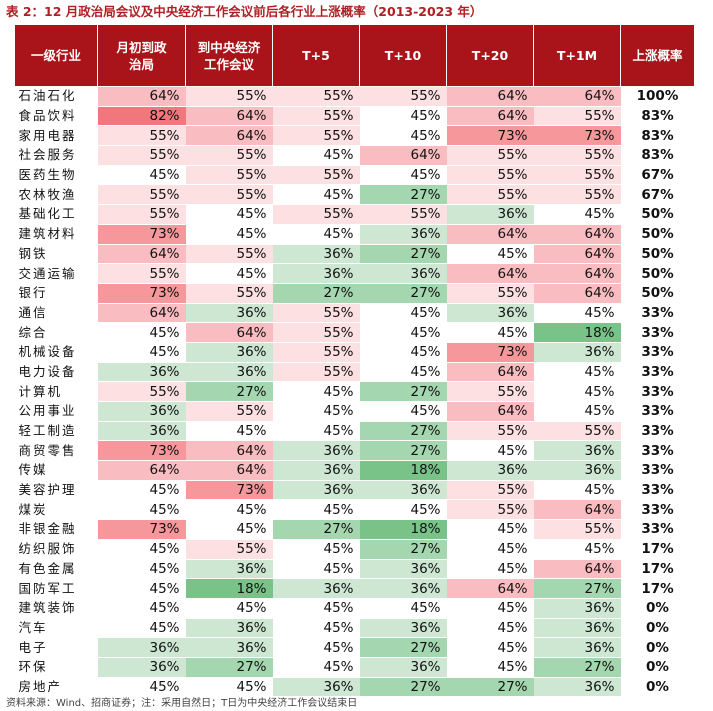 The height and width of the screenshot is (711, 713). I want to click on industry-name: 交通运输, so click(56, 273).